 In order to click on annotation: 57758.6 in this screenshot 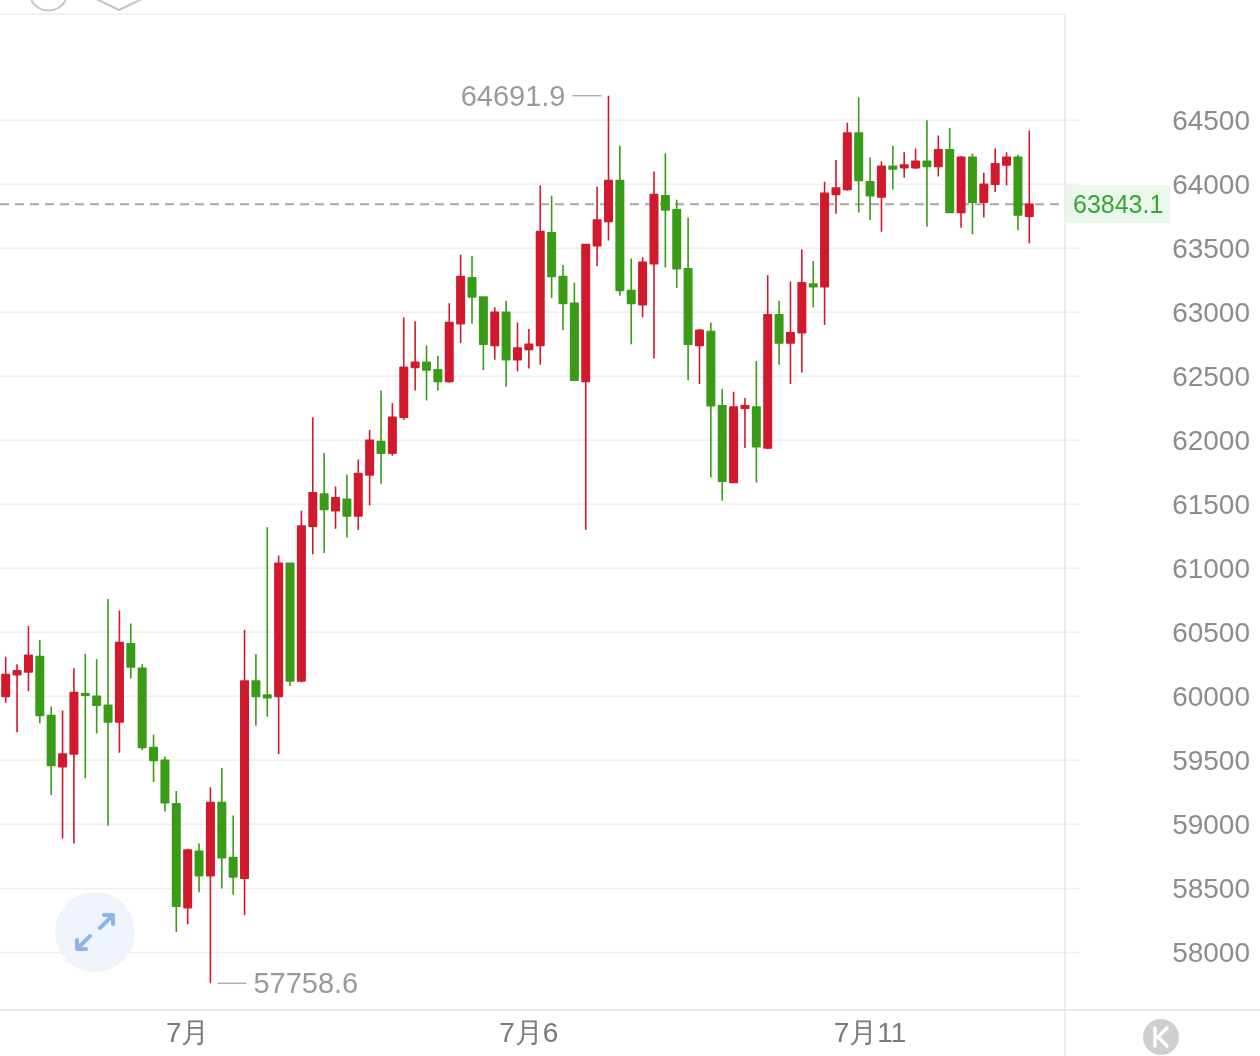, I will do `click(306, 983)`.